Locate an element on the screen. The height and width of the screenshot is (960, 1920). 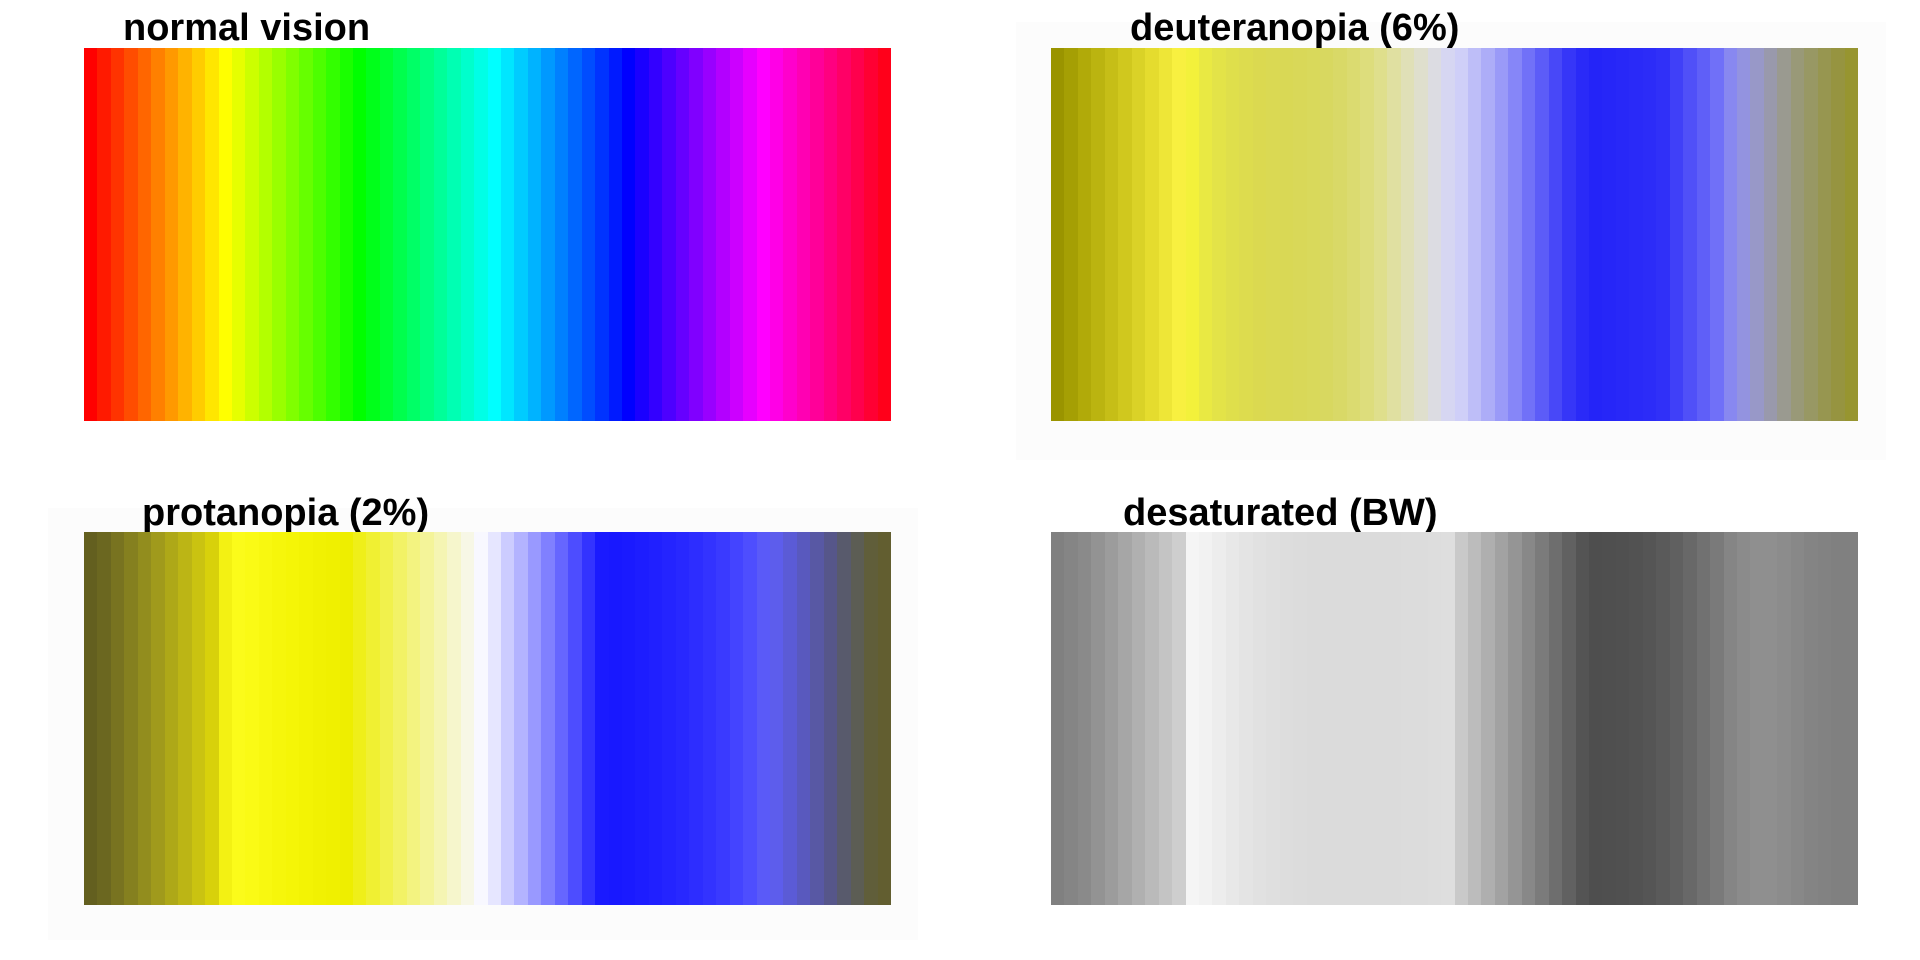
panel-title: desaturated (BW) is located at coordinates (1280, 513).